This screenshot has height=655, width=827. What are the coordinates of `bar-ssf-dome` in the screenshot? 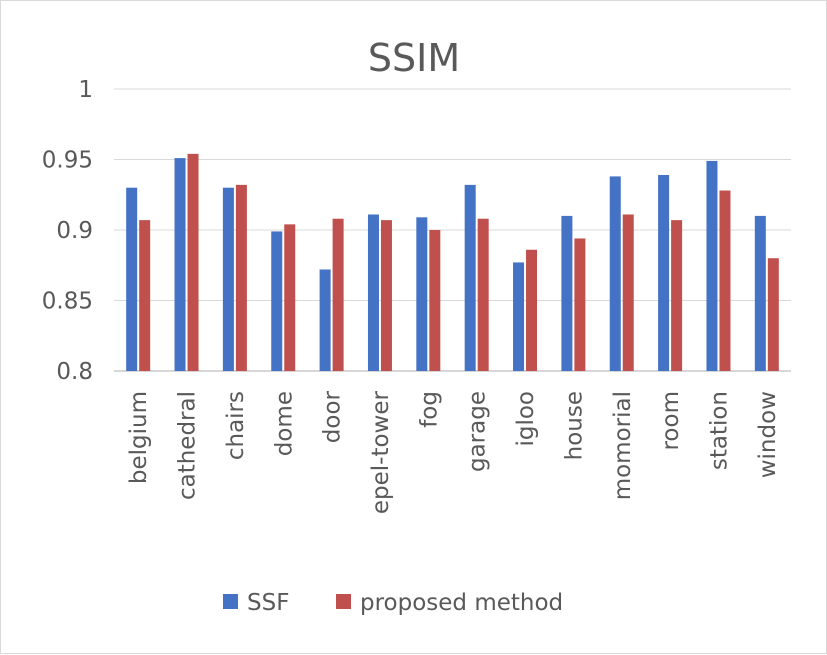 It's located at (277, 301).